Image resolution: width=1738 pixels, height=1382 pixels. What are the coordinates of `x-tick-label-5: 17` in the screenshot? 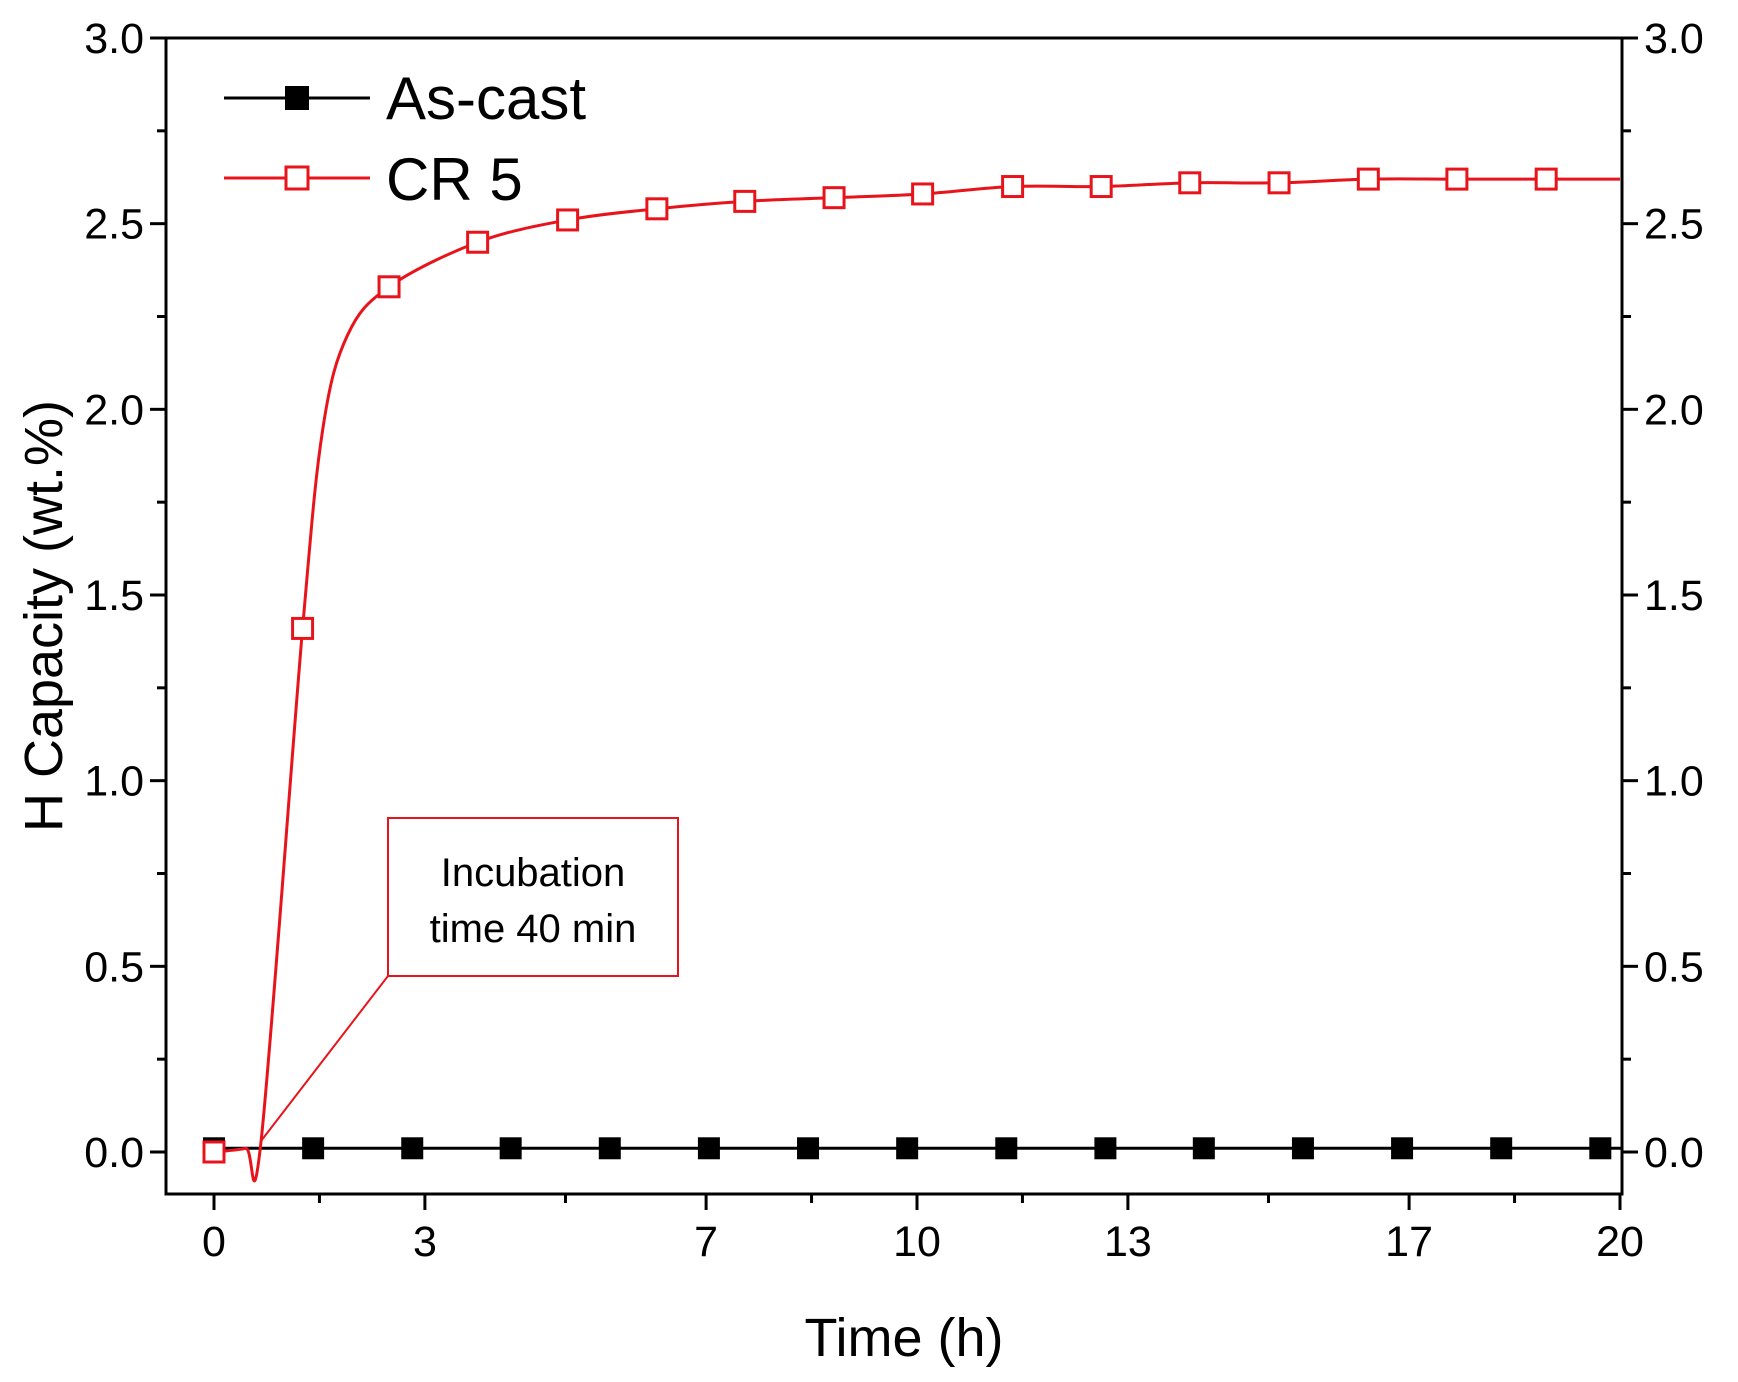 It's located at (1409, 1242).